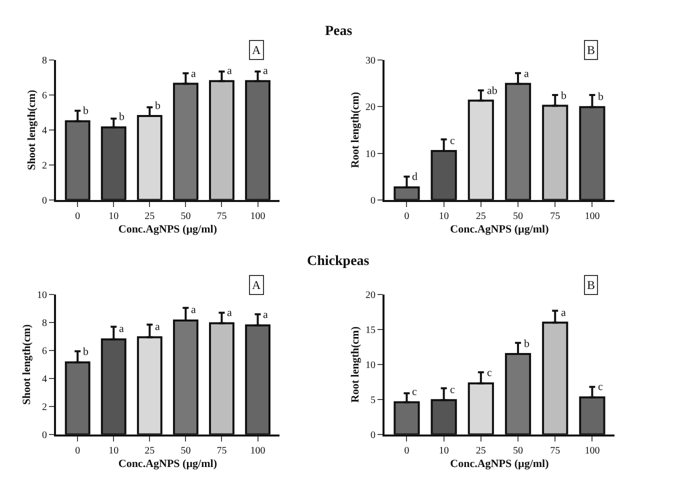 Image resolution: width=677 pixels, height=483 pixels. What do you see at coordinates (338, 261) in the screenshot?
I see `text: Chickpeas` at bounding box center [338, 261].